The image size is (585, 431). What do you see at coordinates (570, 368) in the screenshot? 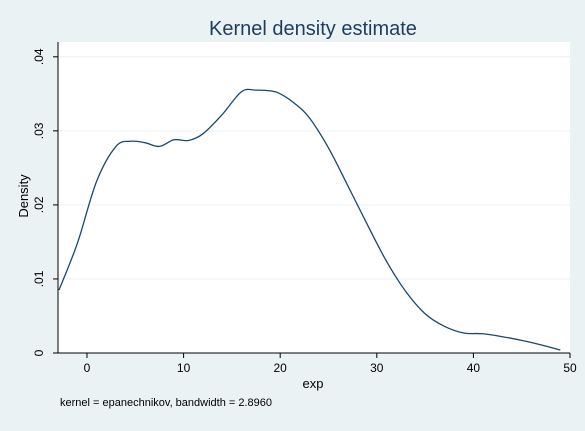
I see `x-tick-label: 50` at bounding box center [570, 368].